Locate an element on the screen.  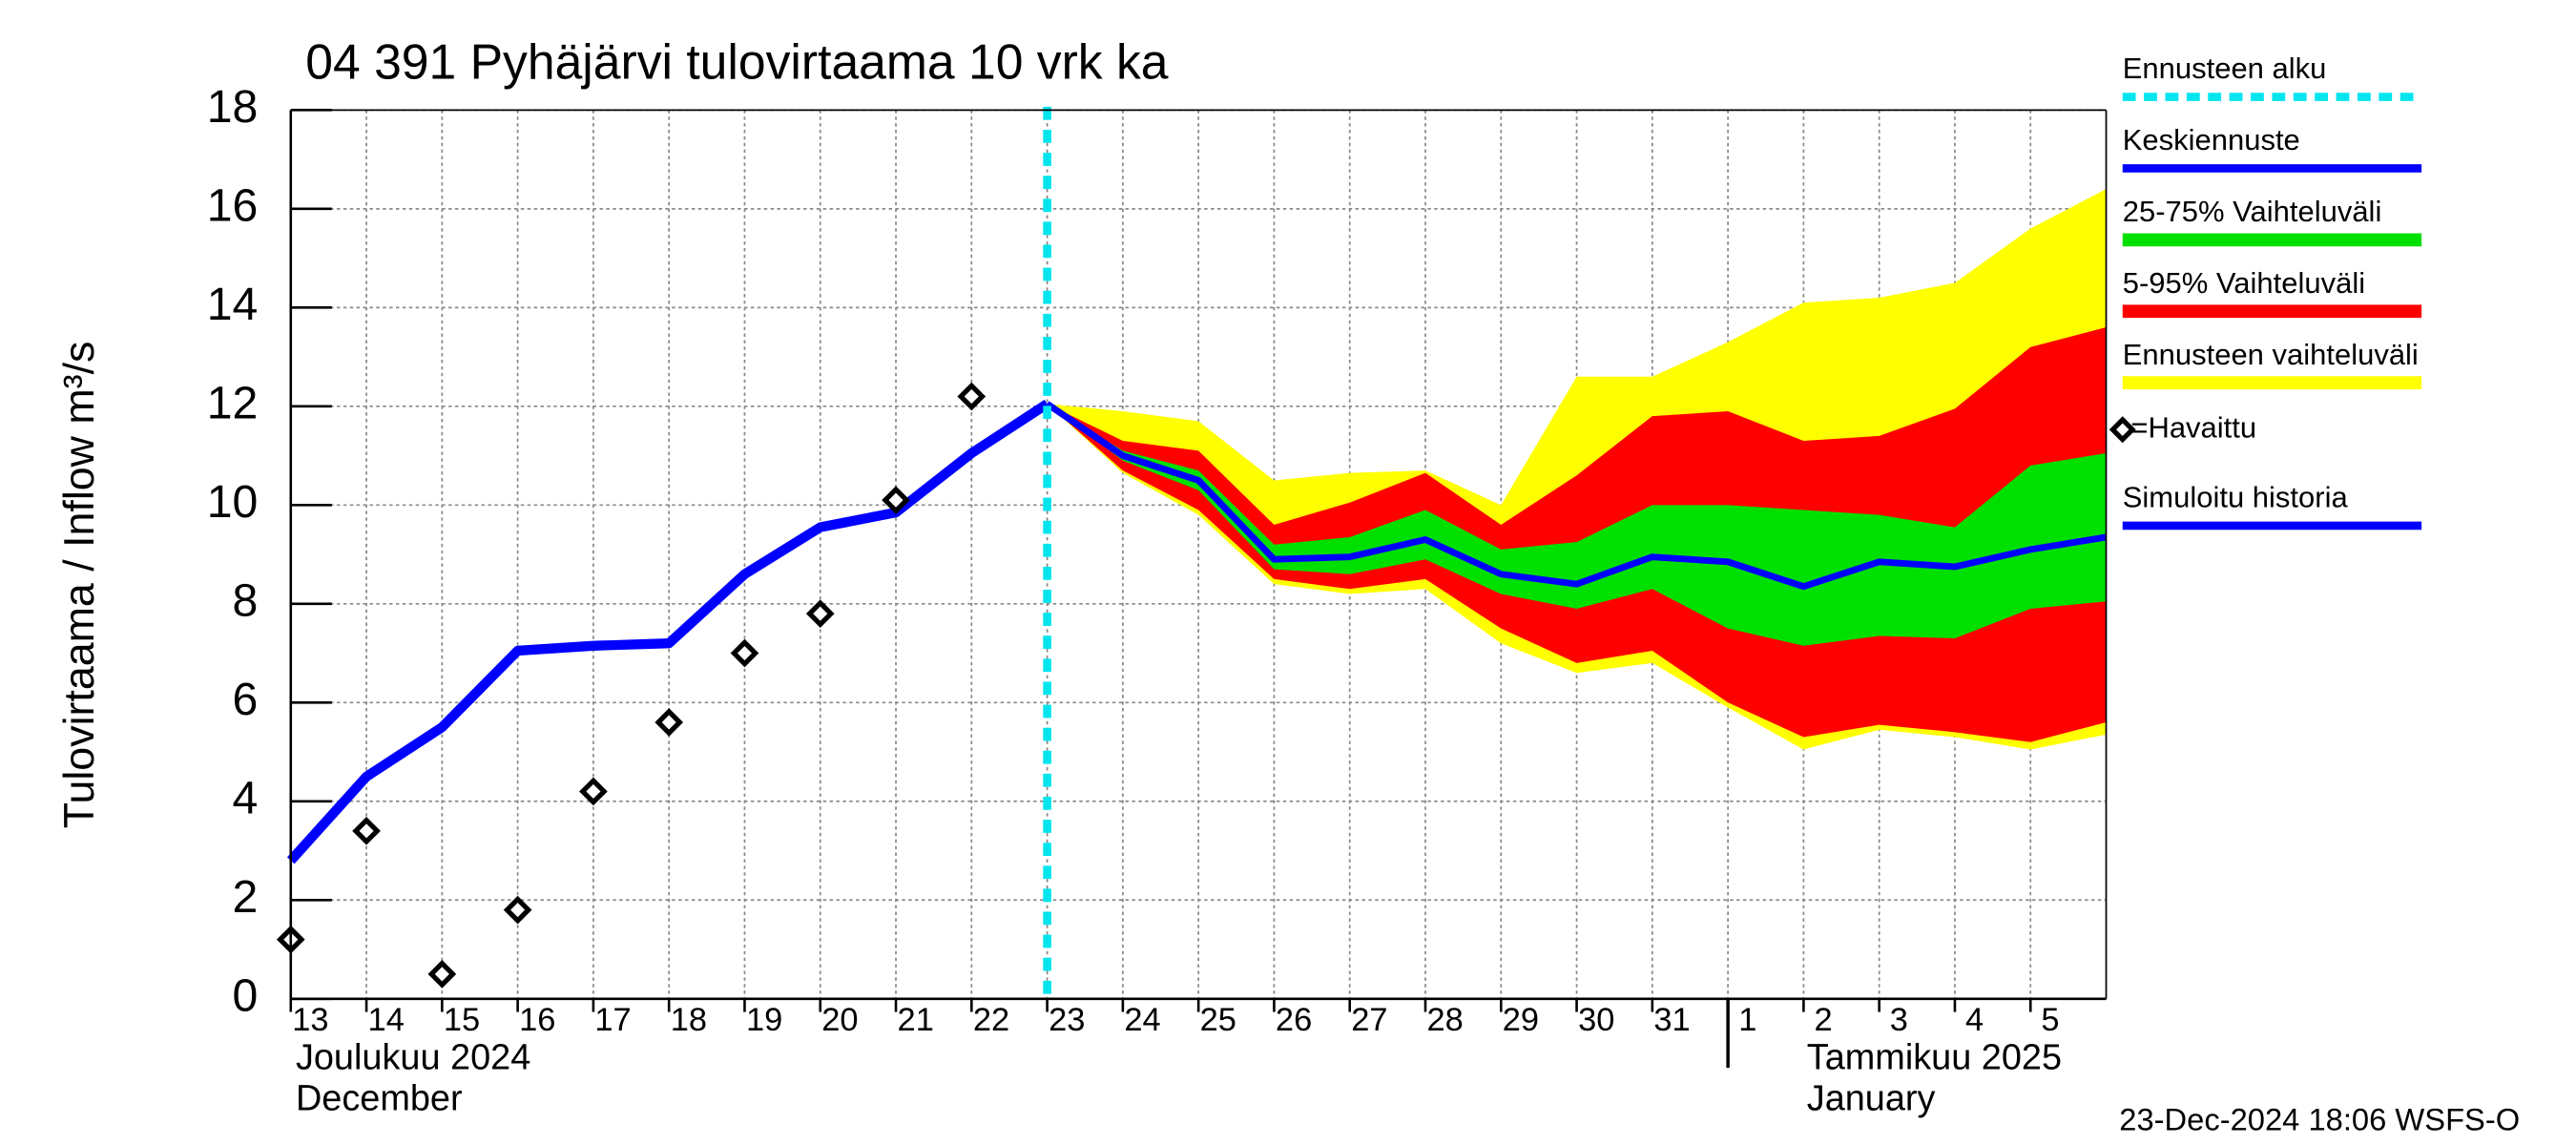
x-tick-label: 18 is located at coordinates (689, 1020).